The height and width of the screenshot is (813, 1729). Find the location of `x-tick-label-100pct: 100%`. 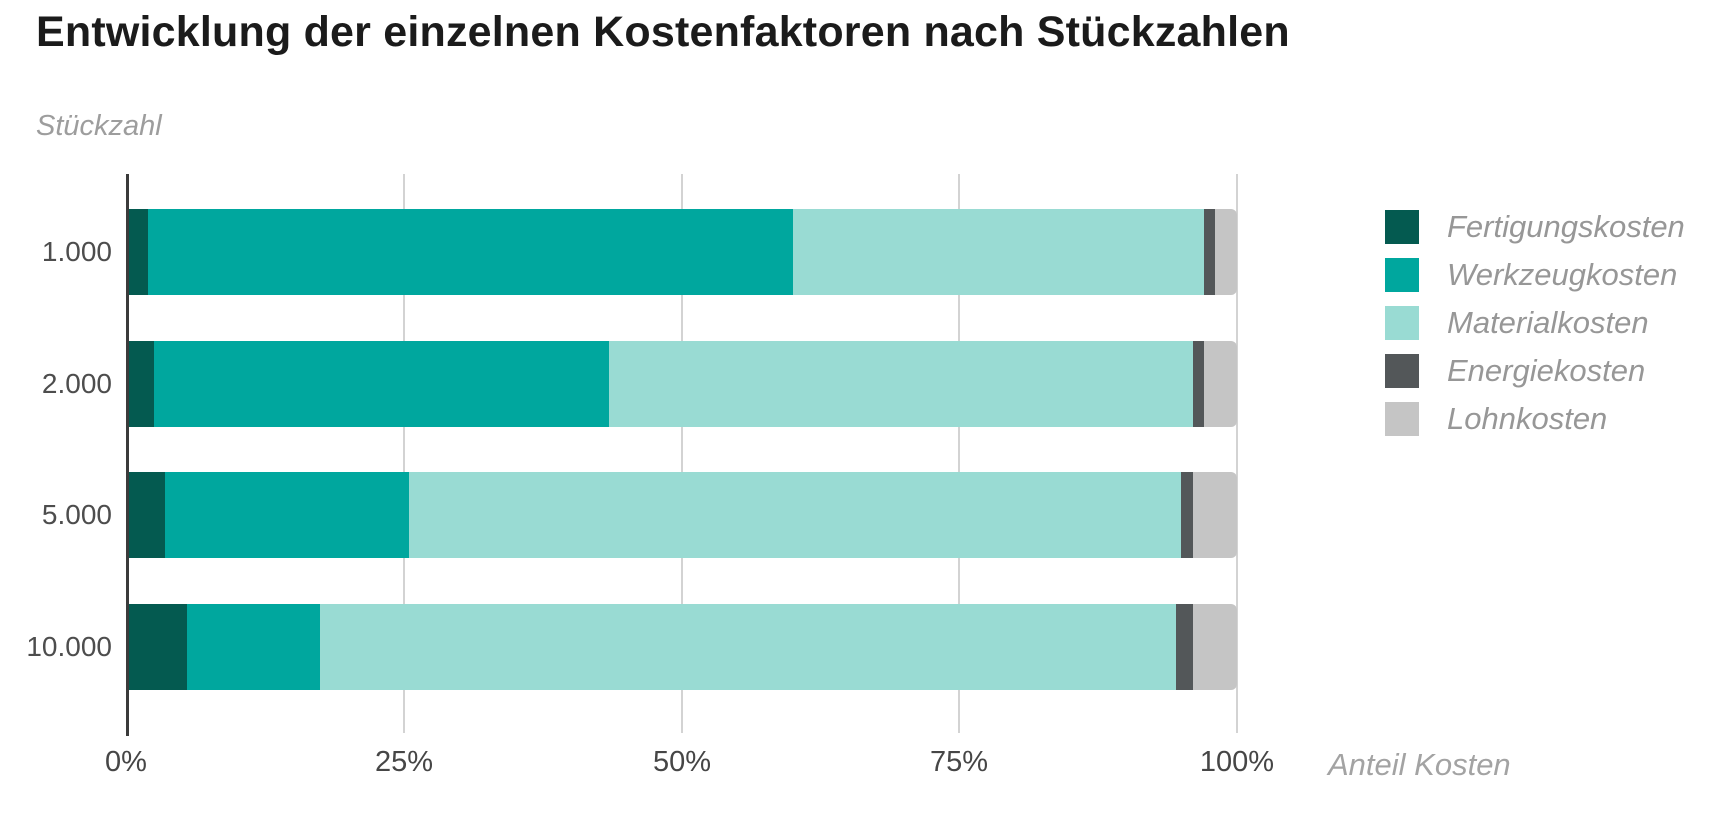

x-tick-label-100pct: 100% is located at coordinates (1237, 762).